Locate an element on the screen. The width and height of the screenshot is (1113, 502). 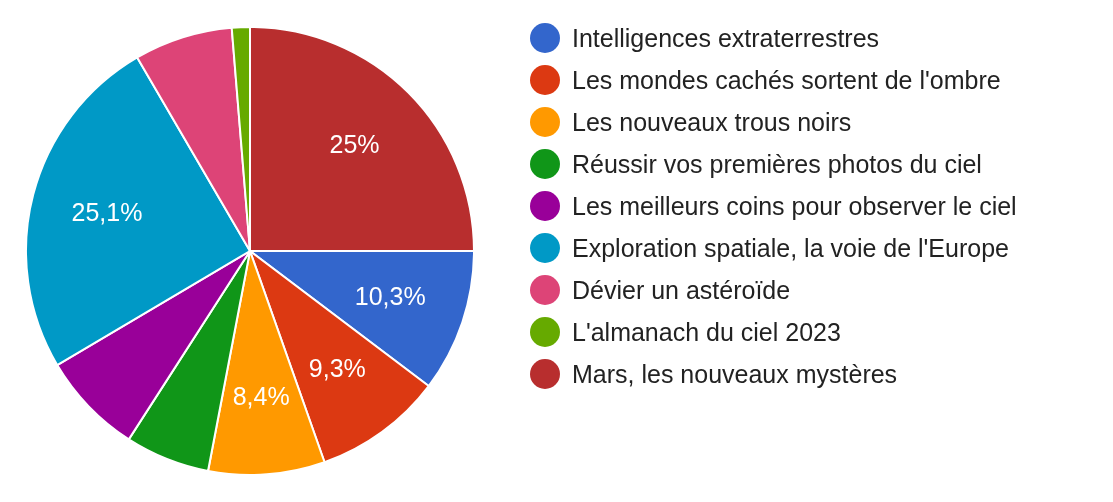
legend-label: Dévier un astéroïde is located at coordinates (681, 290).